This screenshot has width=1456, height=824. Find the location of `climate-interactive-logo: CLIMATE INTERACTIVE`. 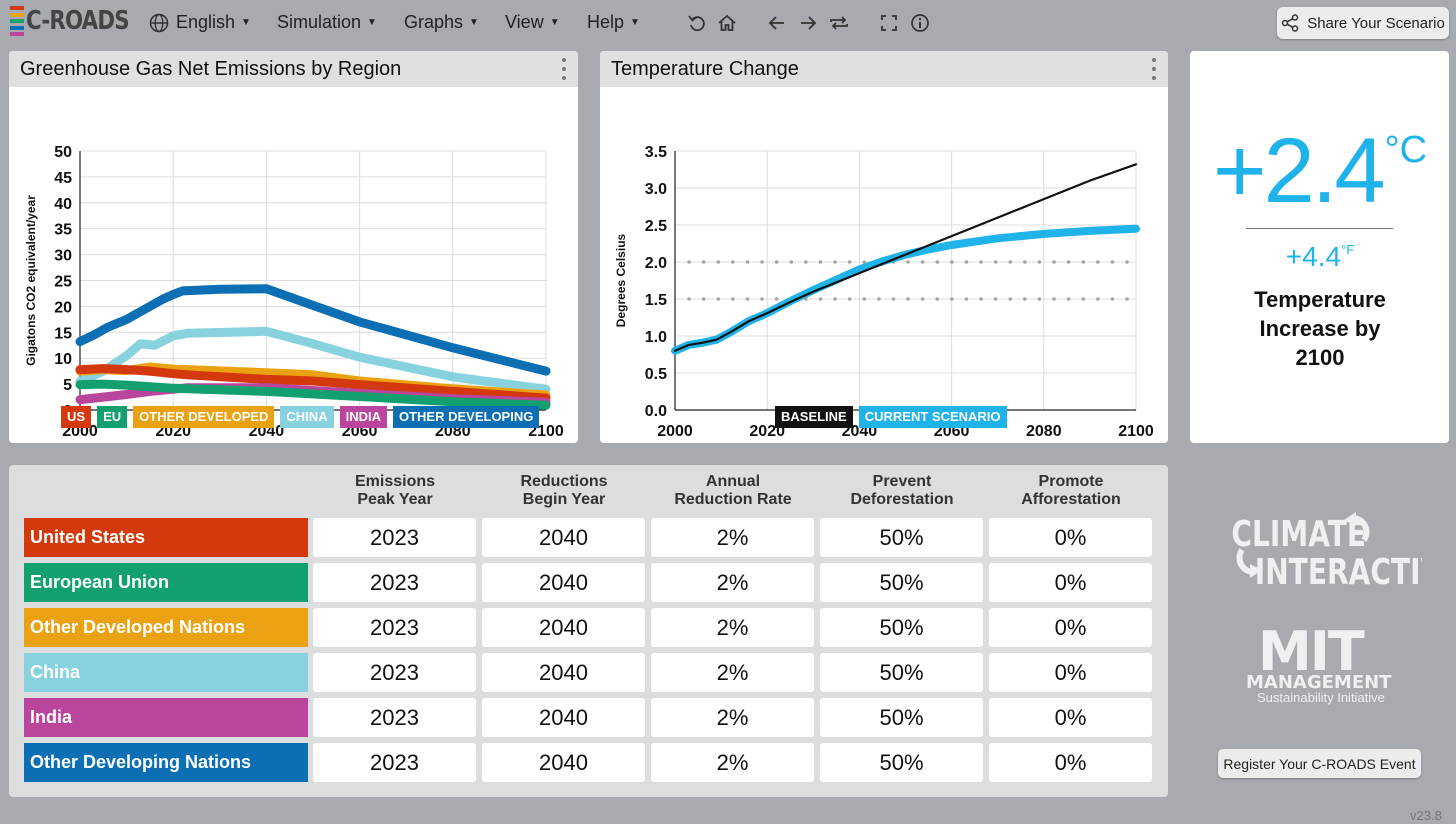

climate-interactive-logo: CLIMATE INTERACTIVE is located at coordinates (1322, 550).